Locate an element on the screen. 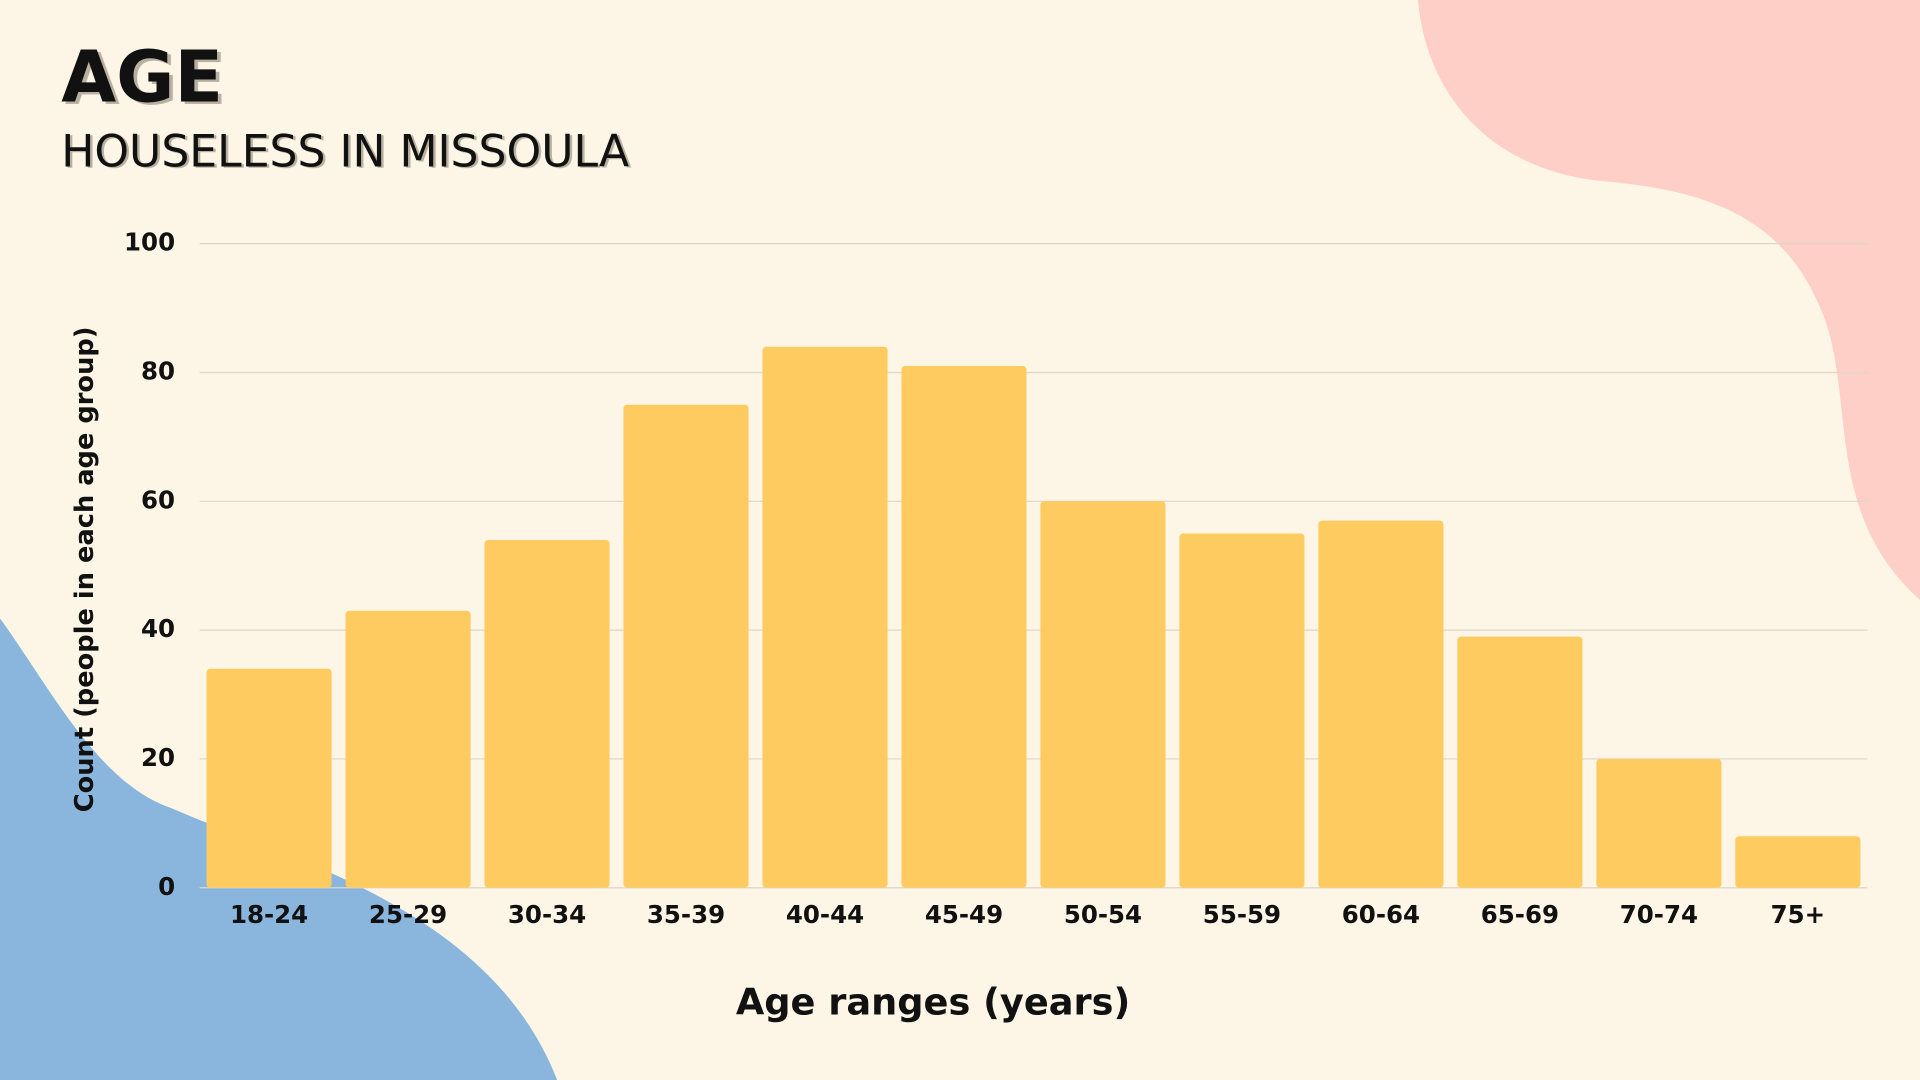 The width and height of the screenshot is (1920, 1080). x-tick-label: 55-59 is located at coordinates (1242, 914).